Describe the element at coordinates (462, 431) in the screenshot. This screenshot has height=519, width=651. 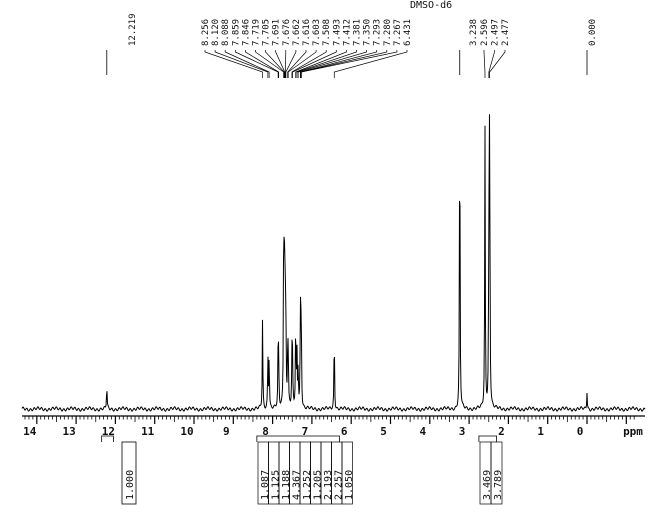
I see `x-tick-label: 3` at that location.